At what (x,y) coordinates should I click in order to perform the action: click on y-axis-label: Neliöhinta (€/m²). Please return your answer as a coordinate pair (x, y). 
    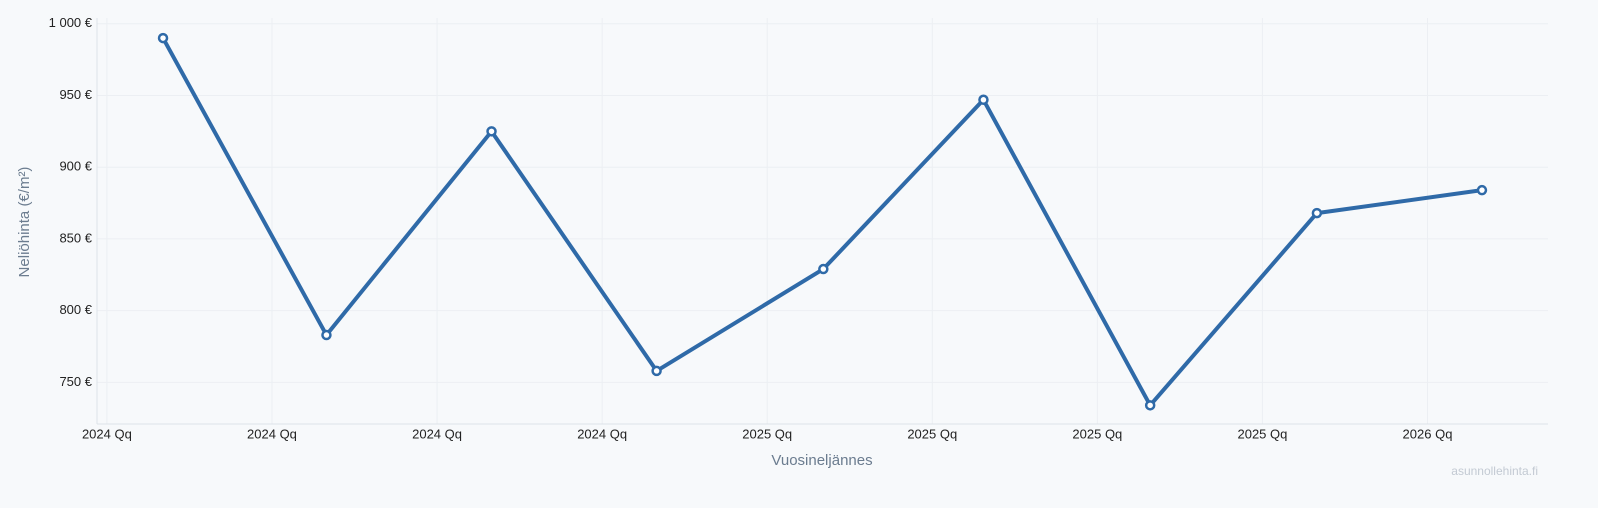
    Looking at the image, I should click on (24, 222).